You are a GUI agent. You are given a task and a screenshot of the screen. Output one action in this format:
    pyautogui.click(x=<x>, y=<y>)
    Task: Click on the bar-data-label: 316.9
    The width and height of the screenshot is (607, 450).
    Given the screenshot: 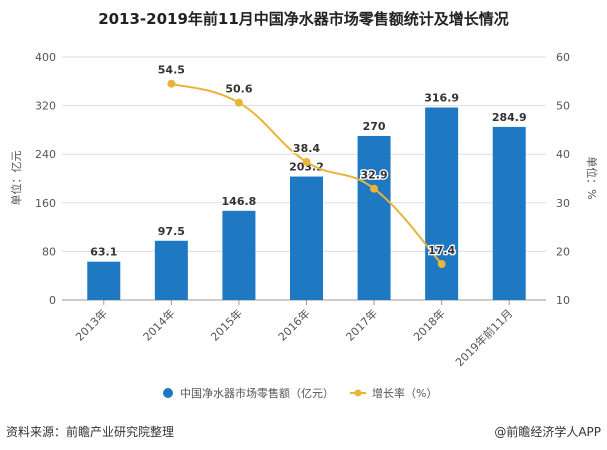 What is the action you would take?
    pyautogui.click(x=441, y=97)
    